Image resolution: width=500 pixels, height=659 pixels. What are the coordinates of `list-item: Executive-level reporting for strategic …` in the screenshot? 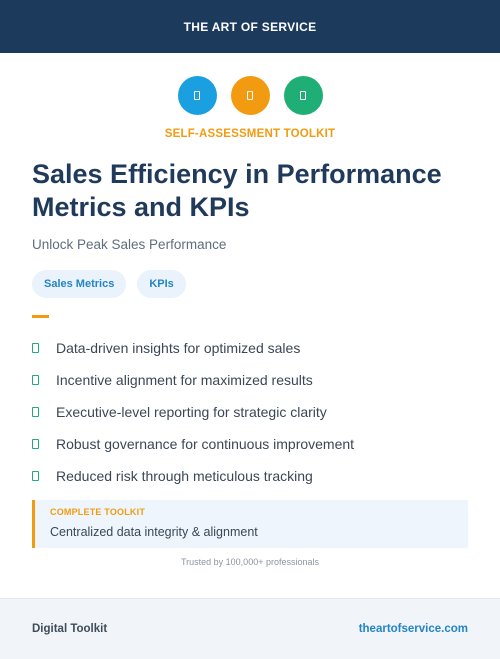 It's located at (252, 412).